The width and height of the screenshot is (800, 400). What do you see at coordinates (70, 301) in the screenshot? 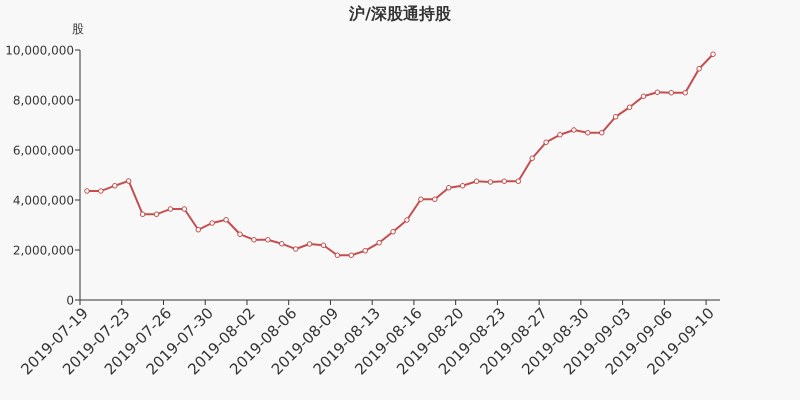
I see `y-tick-label: 0` at bounding box center [70, 301].